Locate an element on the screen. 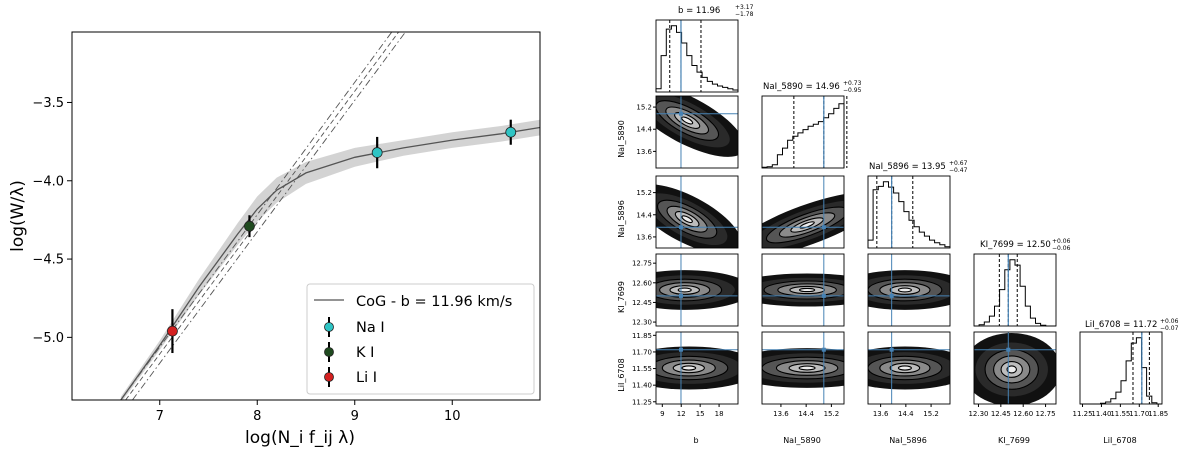  corner-xtick-label: 11.85 is located at coordinates (1158, 414).